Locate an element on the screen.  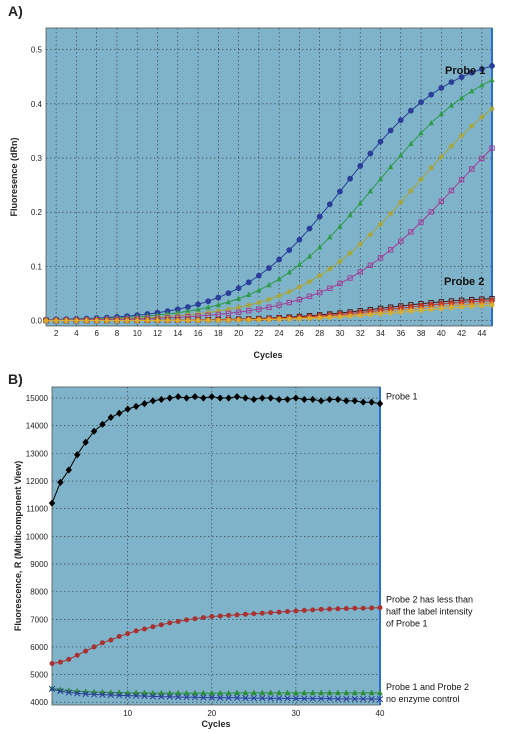
y-tick-label: 0.0 is located at coordinates (37, 321).